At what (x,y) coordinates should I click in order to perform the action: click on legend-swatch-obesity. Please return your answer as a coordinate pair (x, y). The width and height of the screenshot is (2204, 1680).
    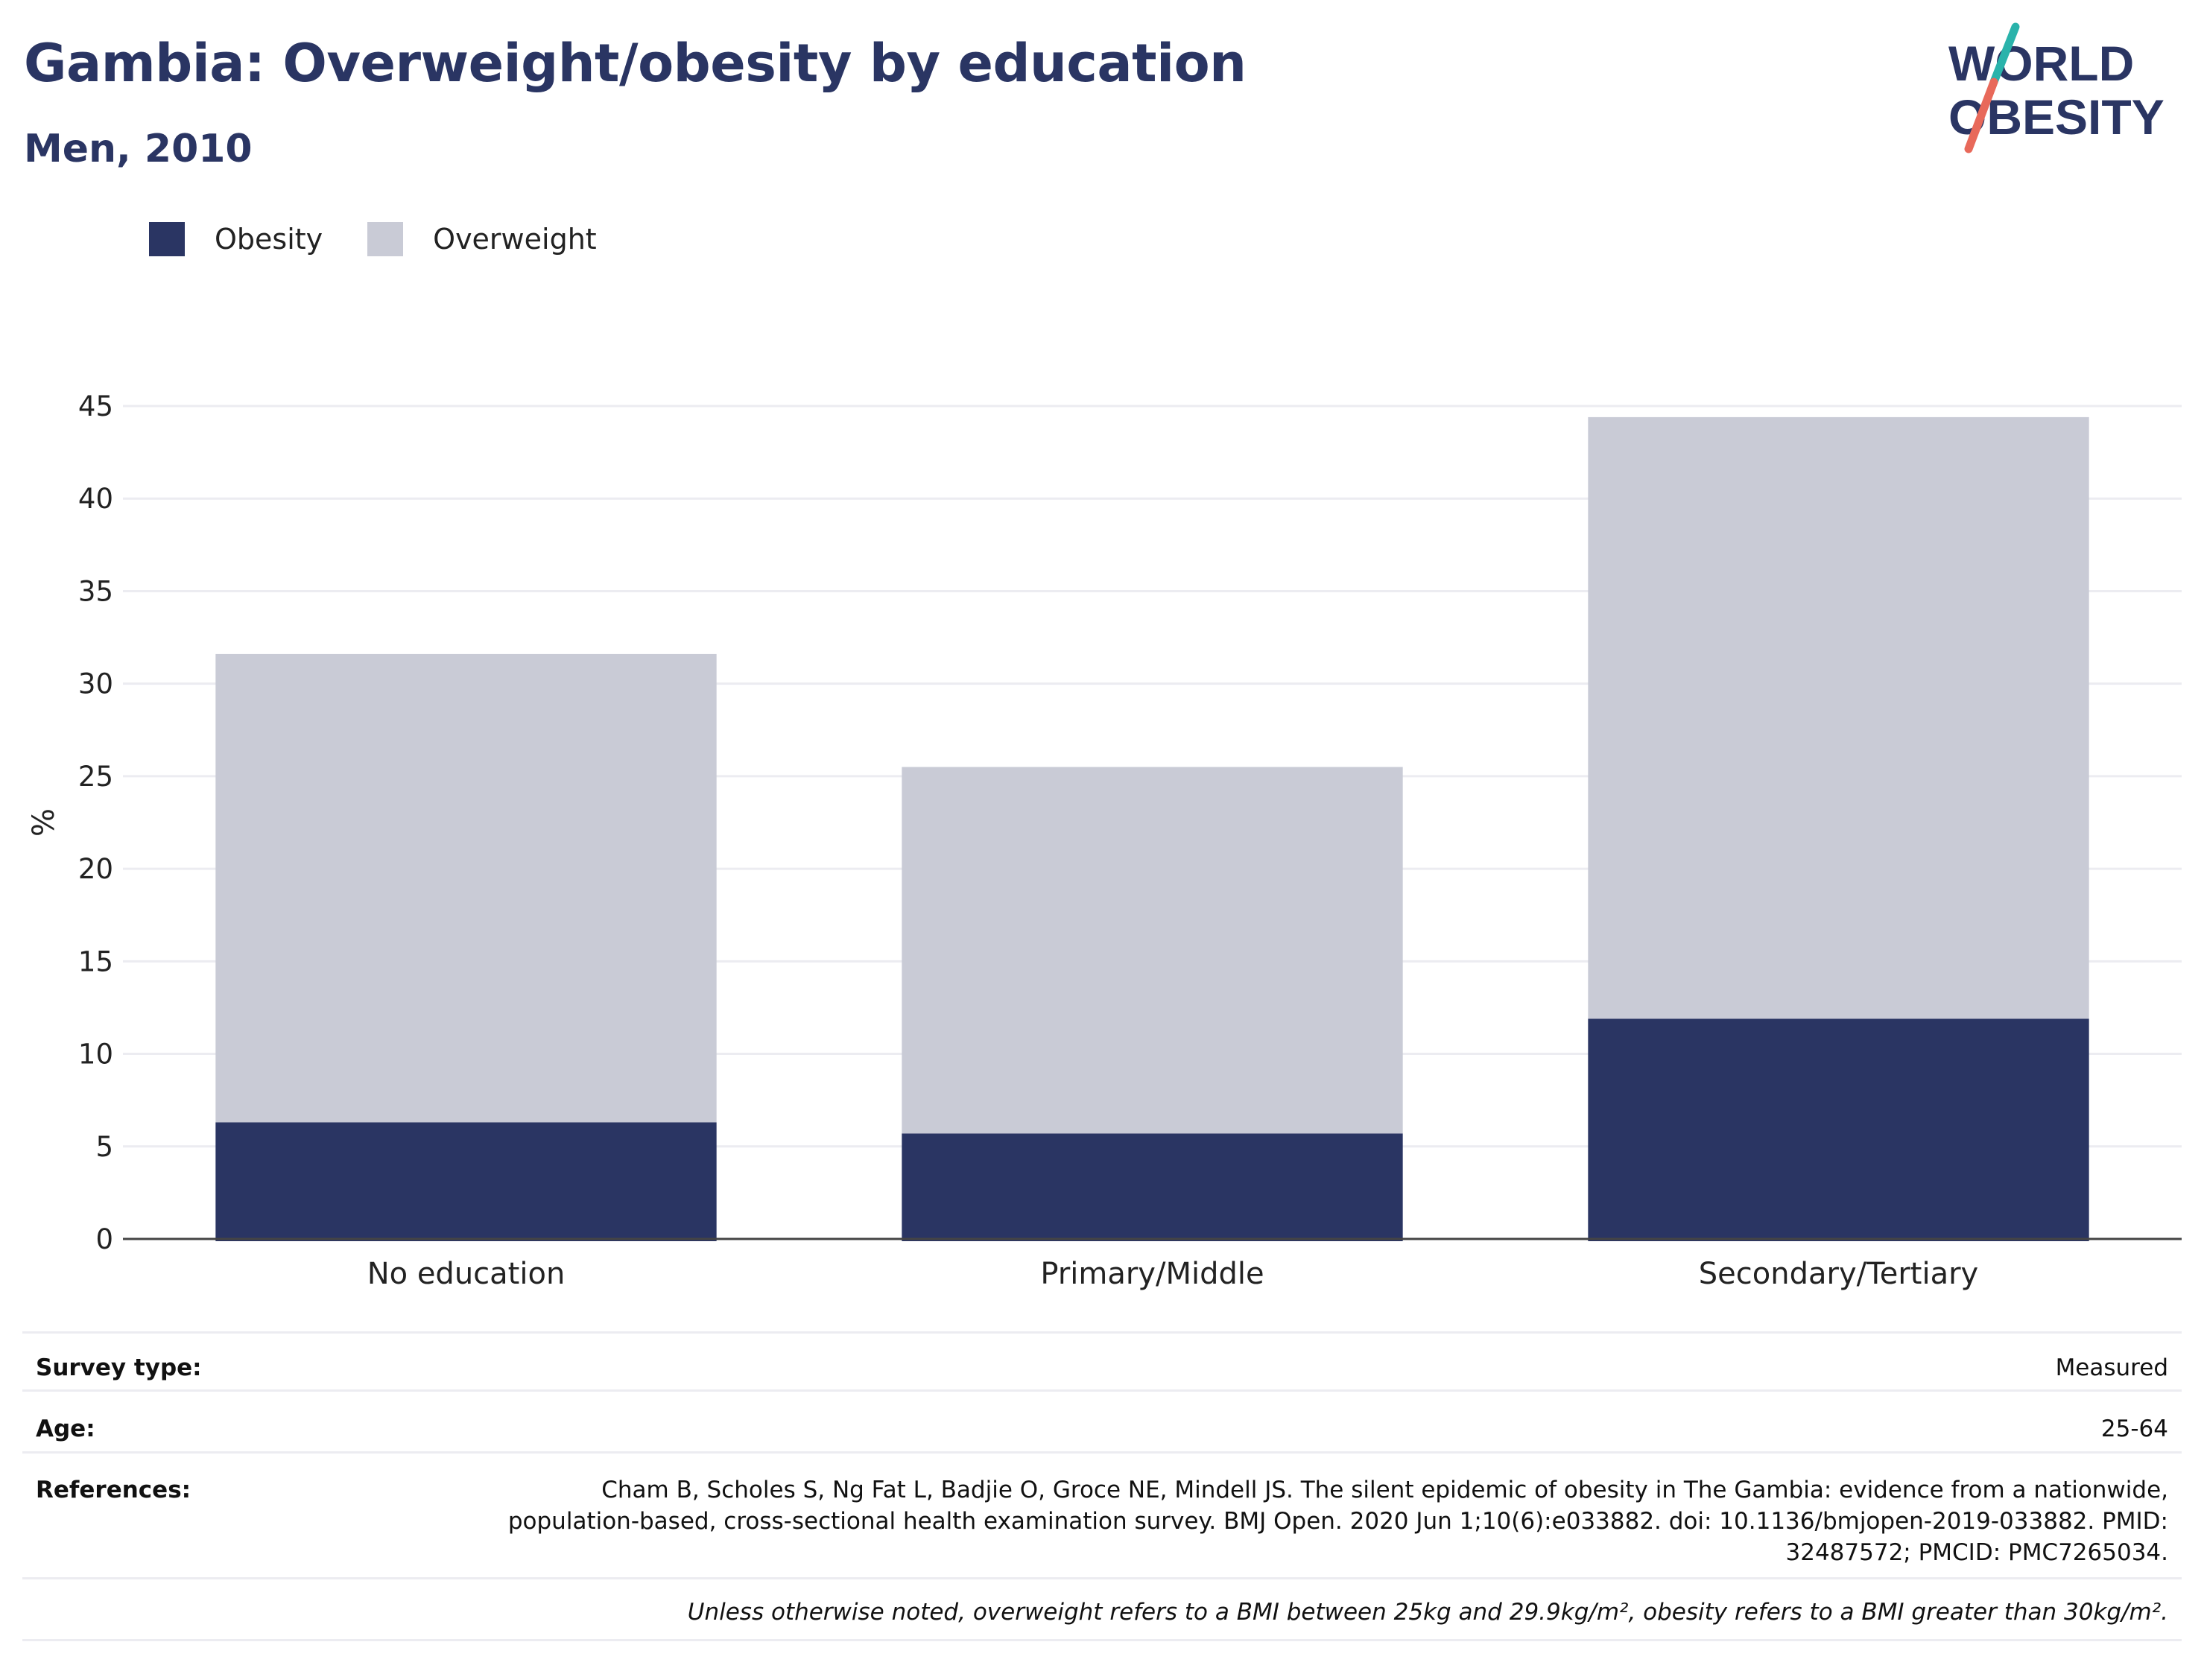
    Looking at the image, I should click on (167, 239).